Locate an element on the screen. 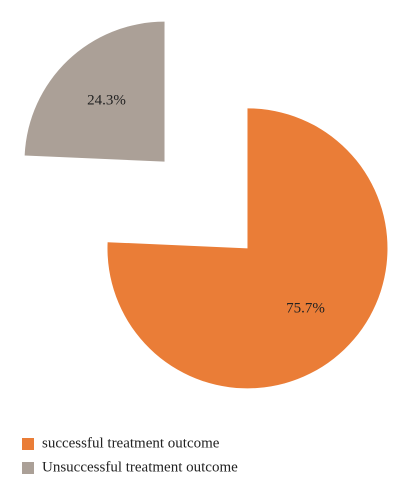  legend-label: successful treatment outcome is located at coordinates (131, 443).